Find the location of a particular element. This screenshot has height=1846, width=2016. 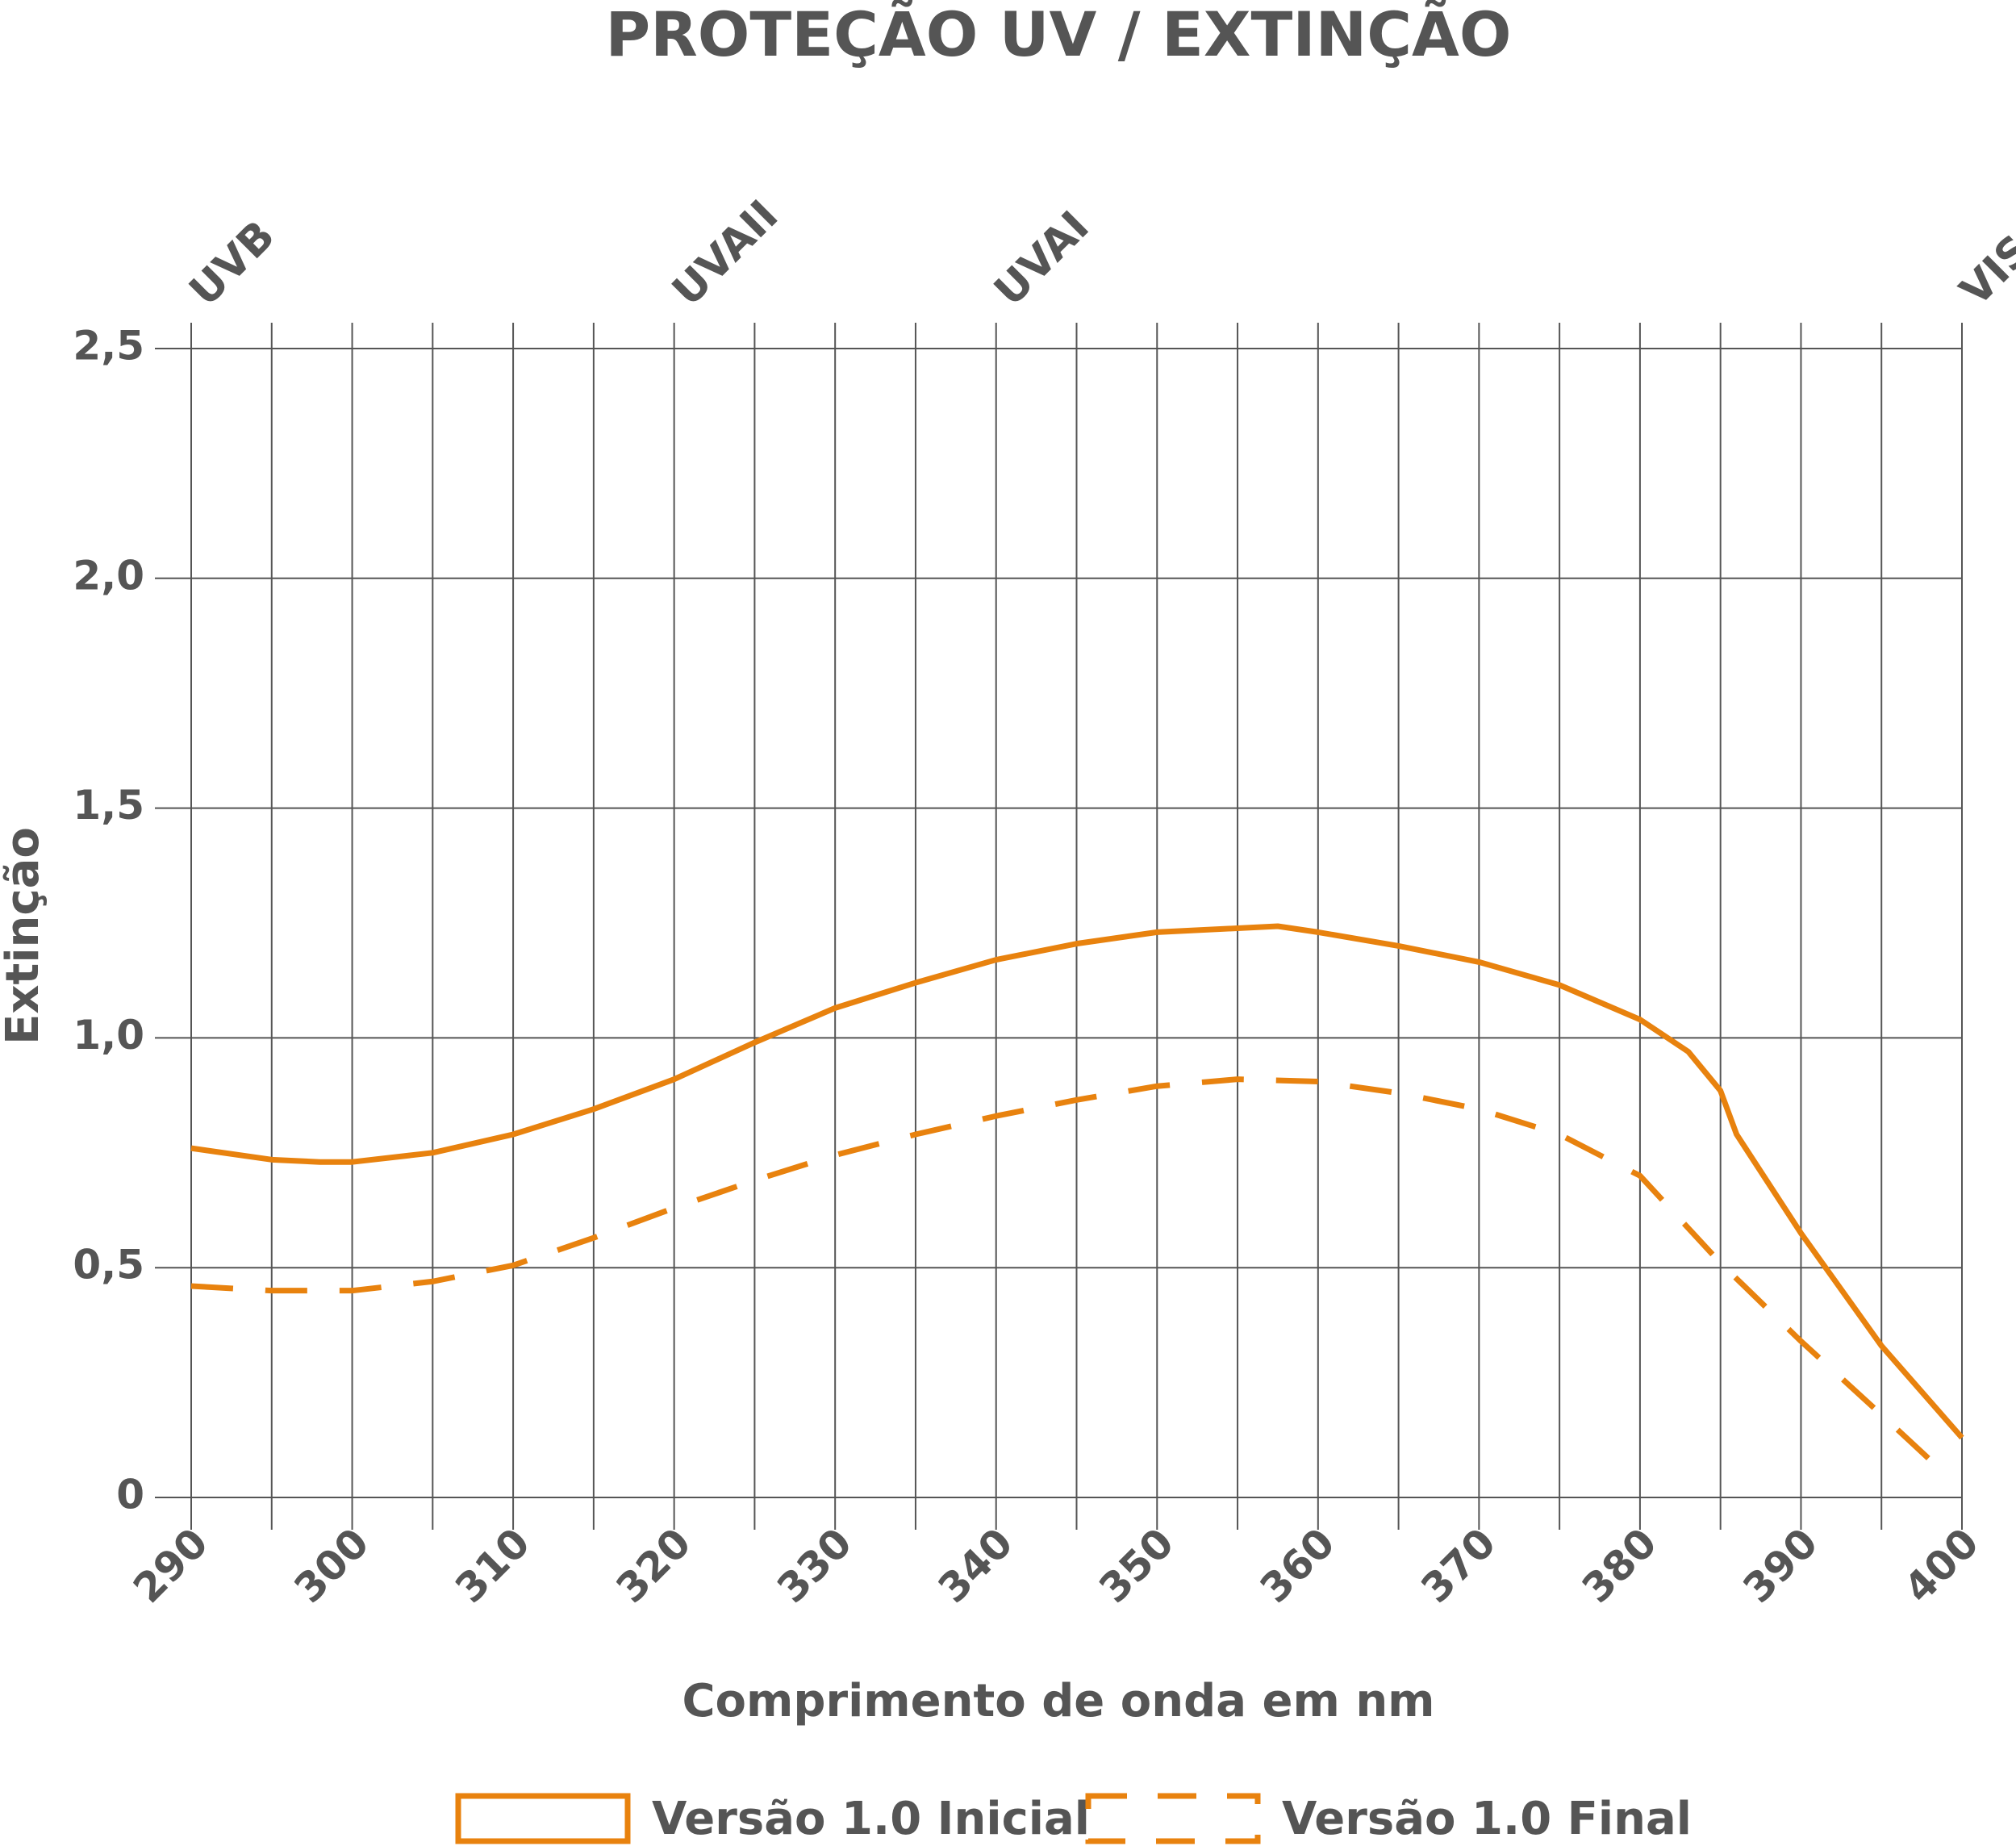

y-tick-label: 0 is located at coordinates (130, 1495).